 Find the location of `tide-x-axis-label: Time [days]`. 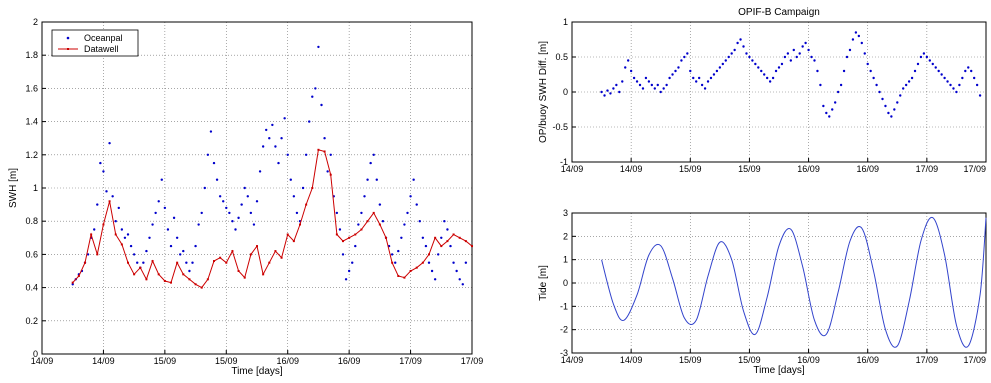

tide-x-axis-label: Time [days] is located at coordinates (779, 370).